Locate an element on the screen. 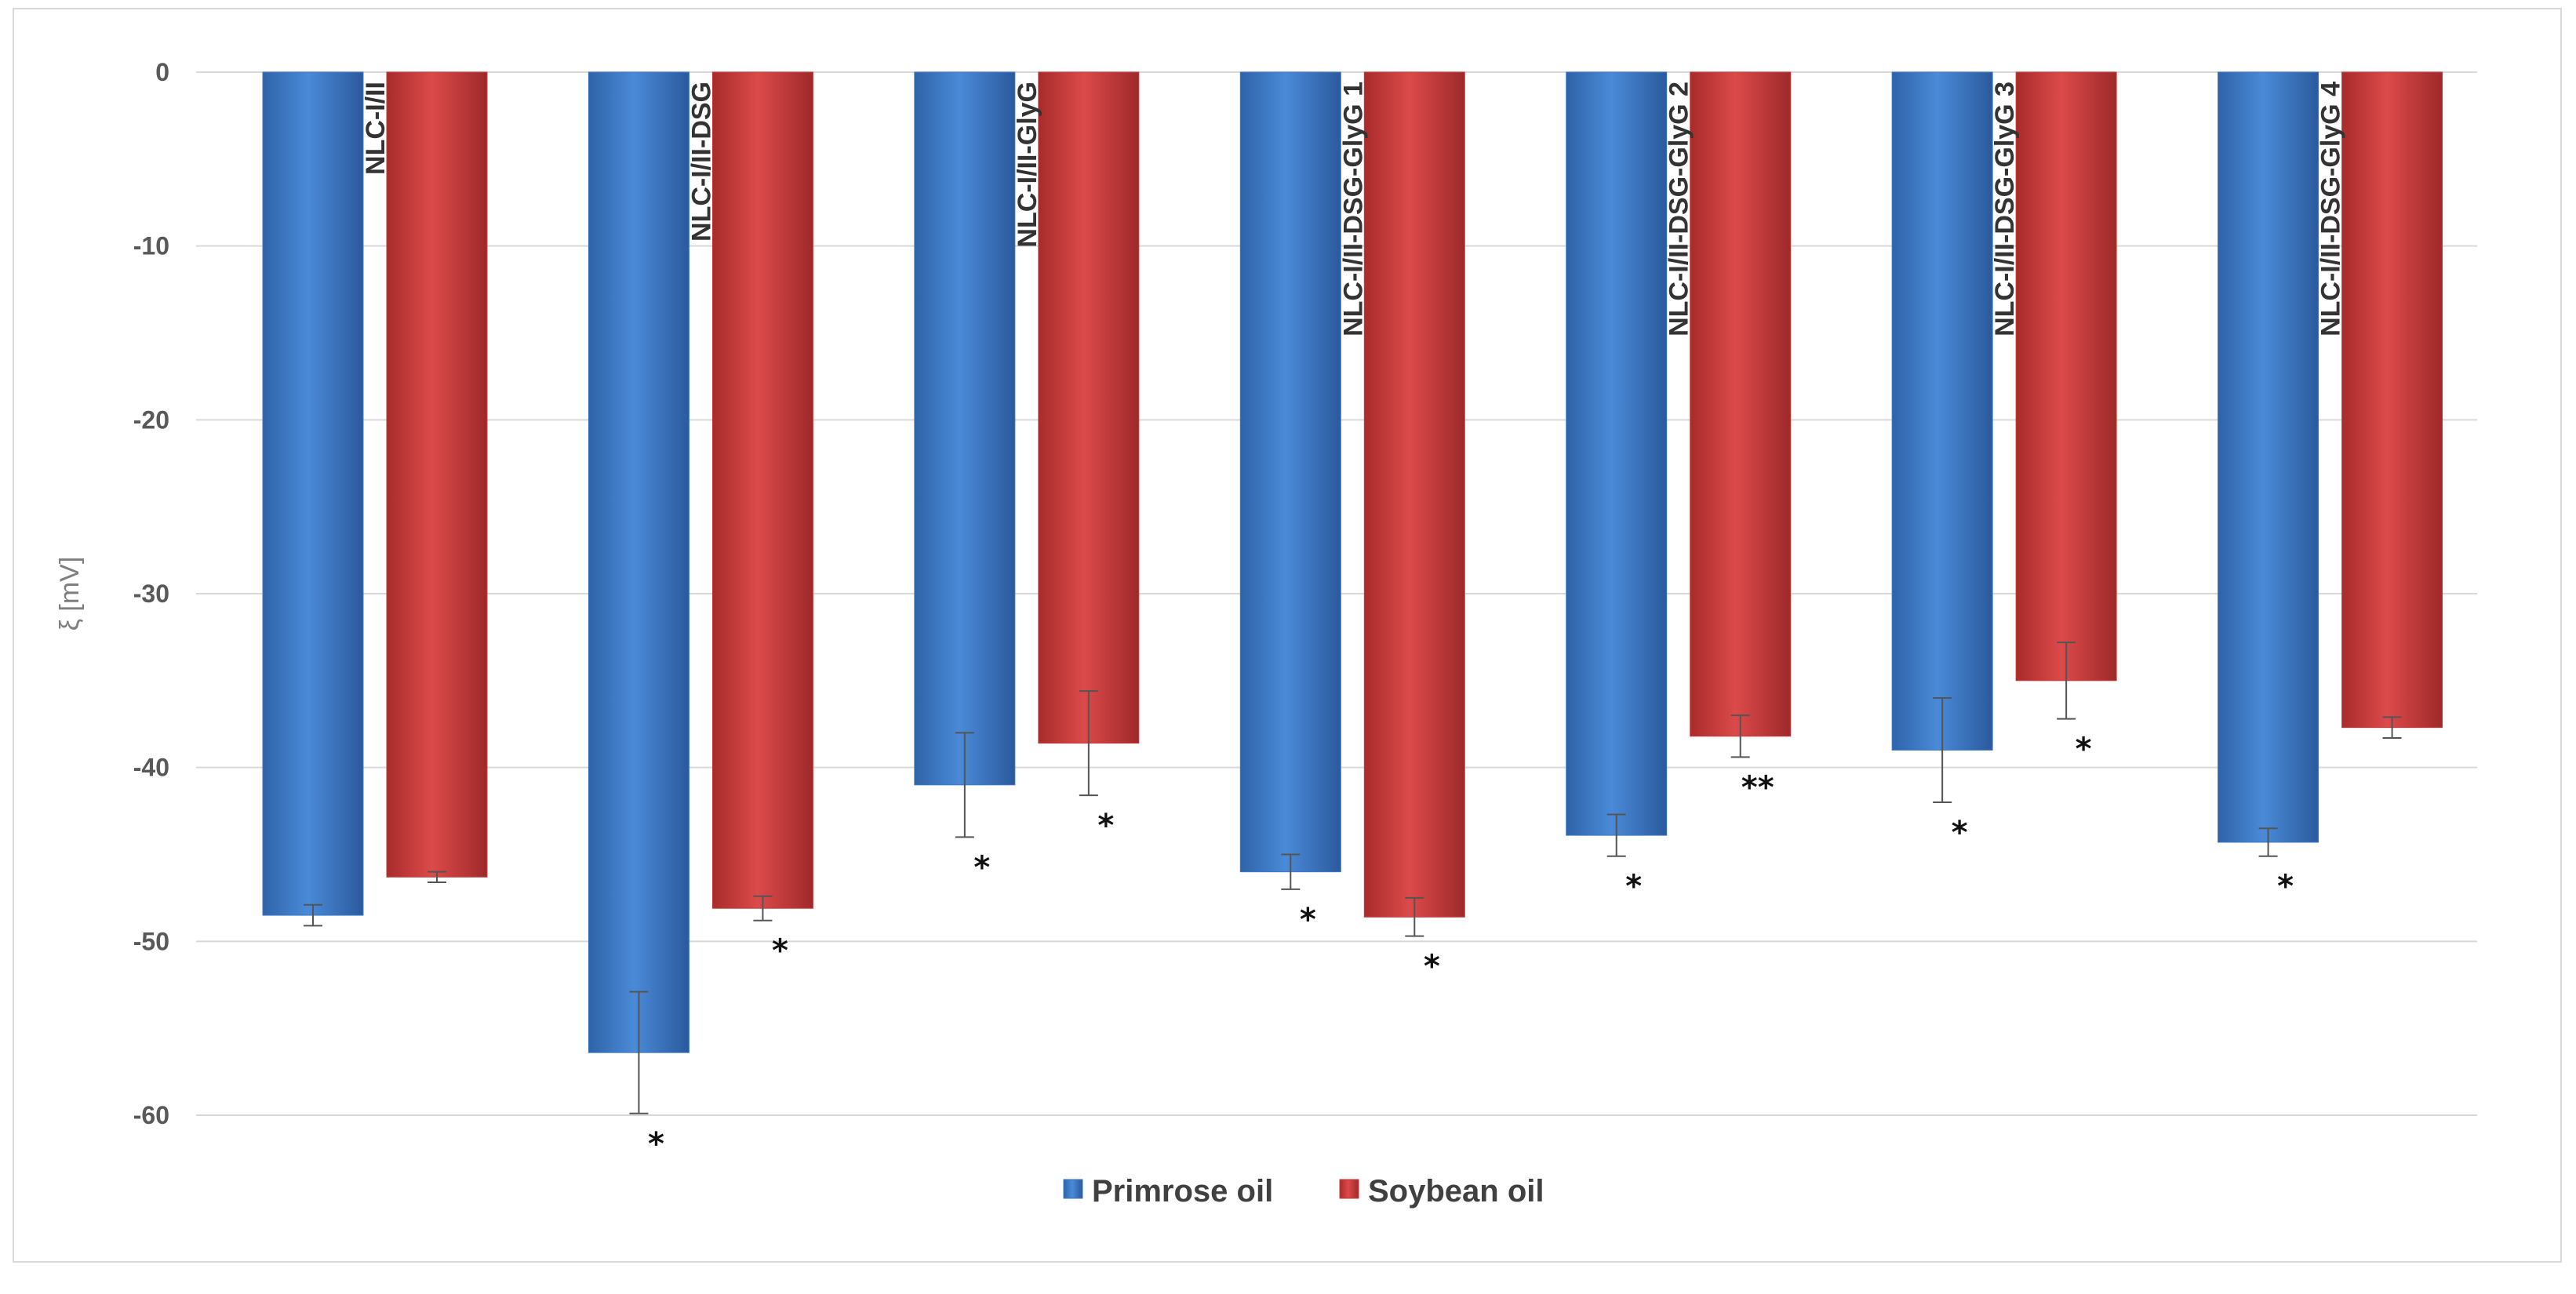 This screenshot has height=1294, width=2576. category-label: NLC-I/II-DSG-GlyG 1 is located at coordinates (1353, 209).